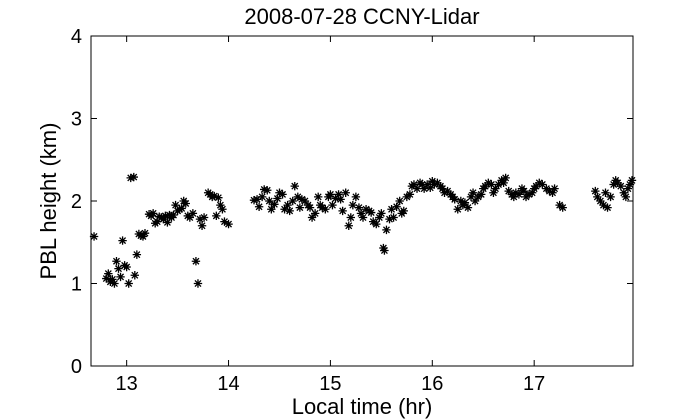  I want to click on x-tick-label: 16, so click(432, 384).